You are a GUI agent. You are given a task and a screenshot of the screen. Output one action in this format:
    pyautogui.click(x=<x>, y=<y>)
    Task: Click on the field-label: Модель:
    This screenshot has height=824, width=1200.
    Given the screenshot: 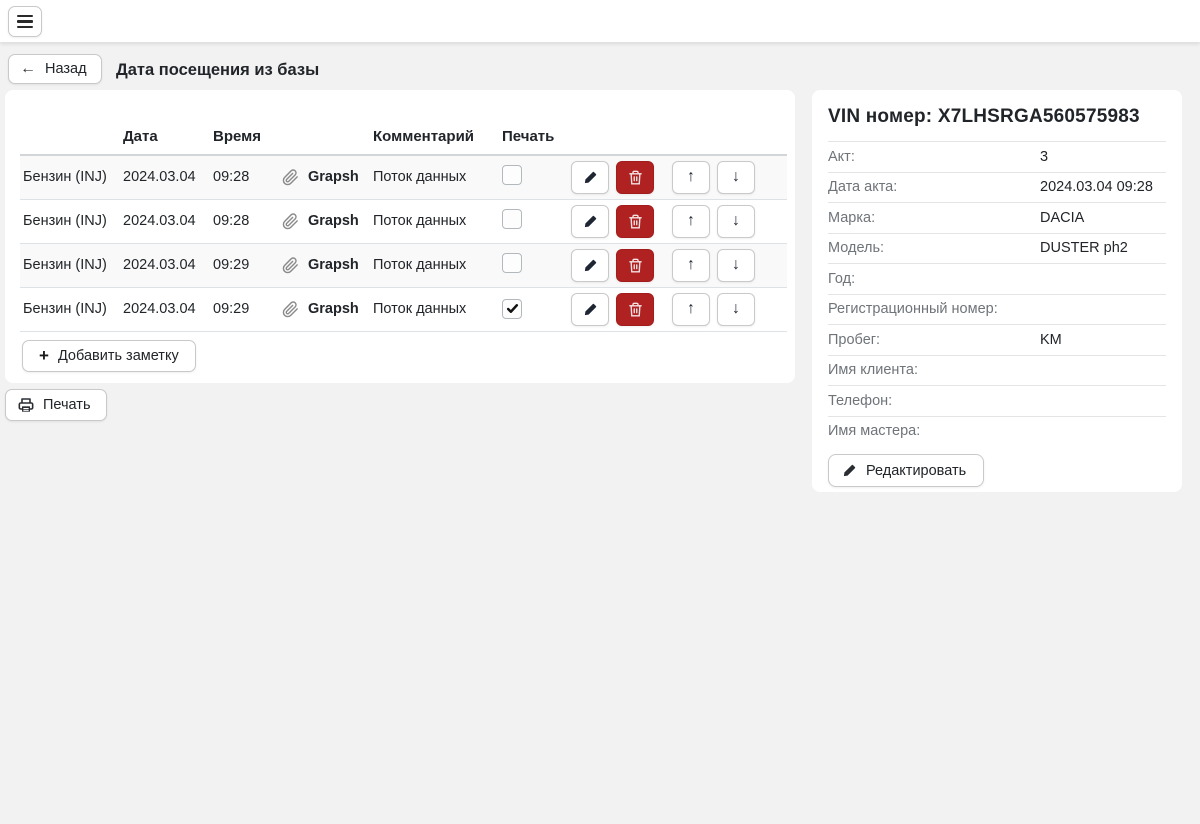 What is the action you would take?
    pyautogui.click(x=856, y=248)
    